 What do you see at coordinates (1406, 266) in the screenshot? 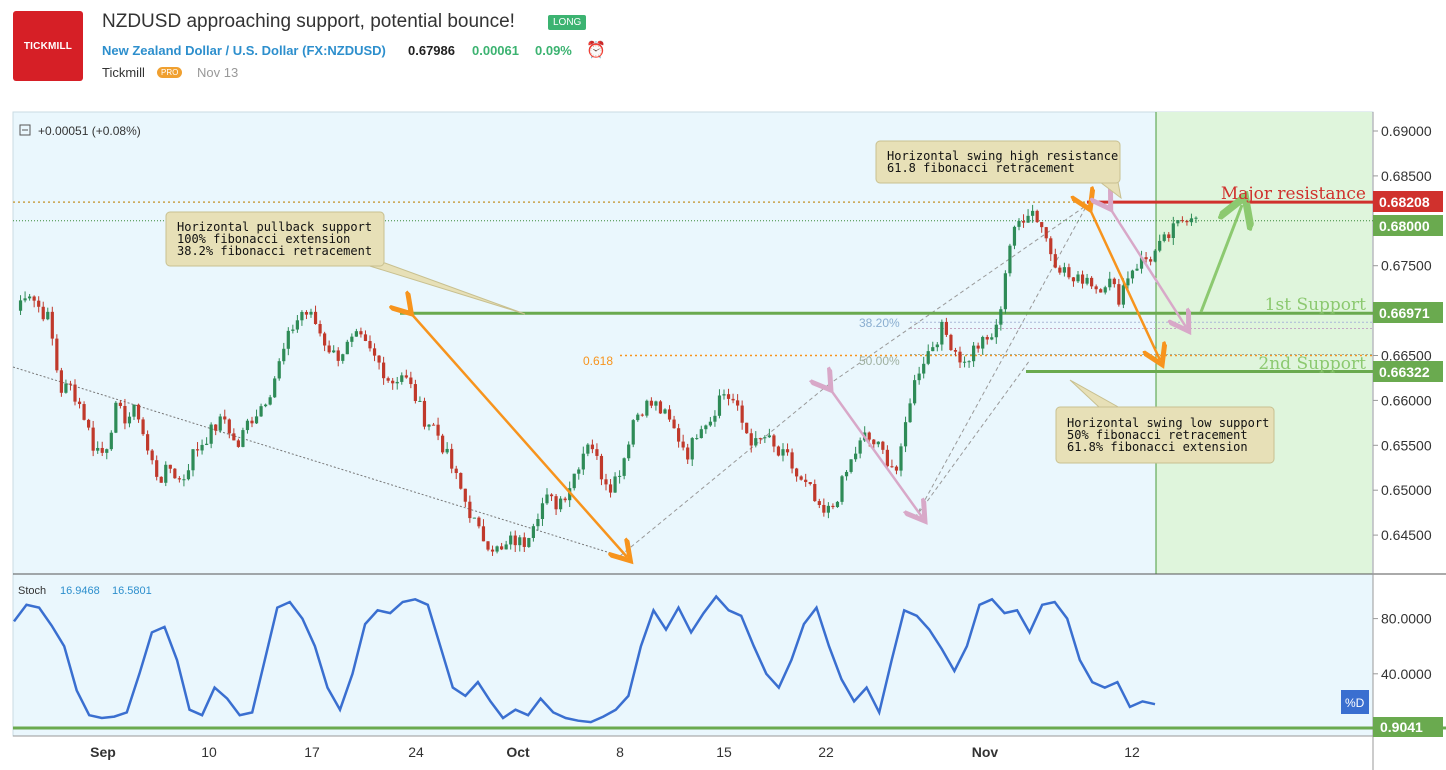
I see `y-tick-label: 0.67500` at bounding box center [1406, 266].